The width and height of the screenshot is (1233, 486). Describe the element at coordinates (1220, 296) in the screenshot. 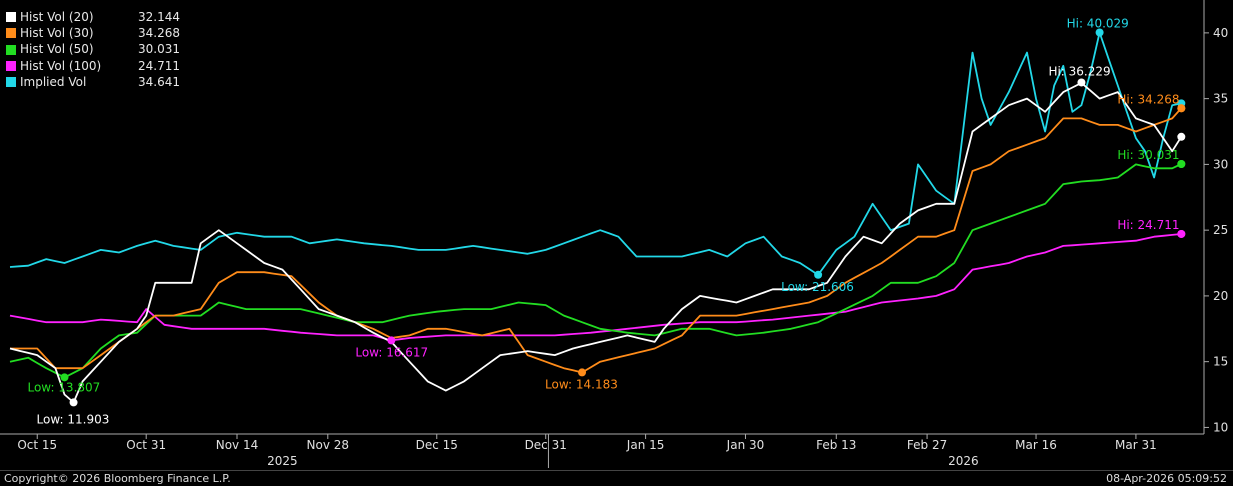

I see `y-tick-label: 20` at that location.